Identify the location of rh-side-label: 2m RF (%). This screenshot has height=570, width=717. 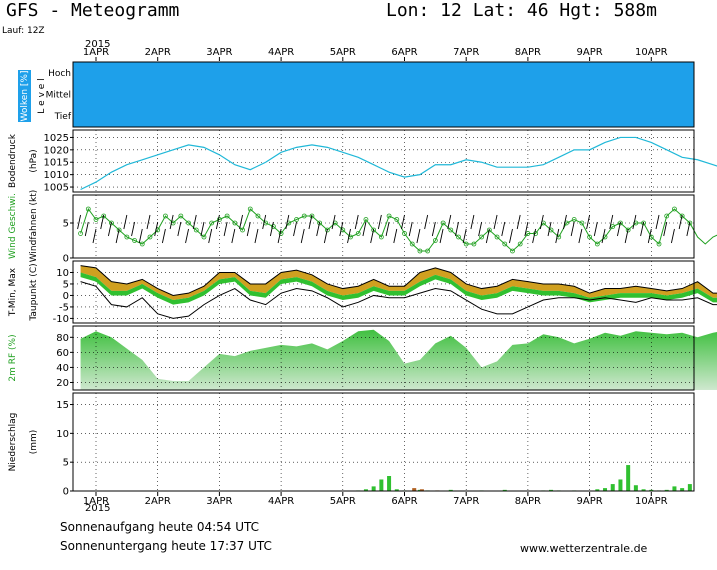
(13, 357).